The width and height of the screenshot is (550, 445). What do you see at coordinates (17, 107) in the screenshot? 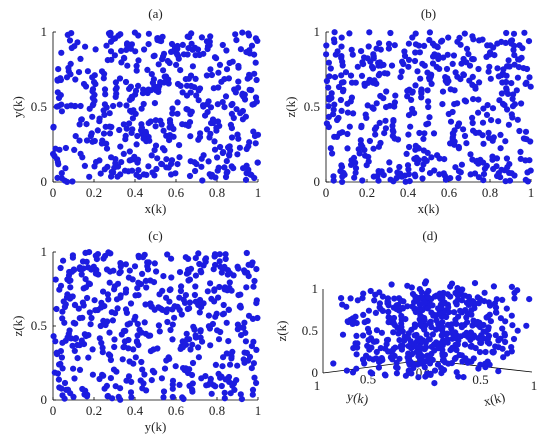
I see `y-axis-label: y(k)` at bounding box center [17, 107].